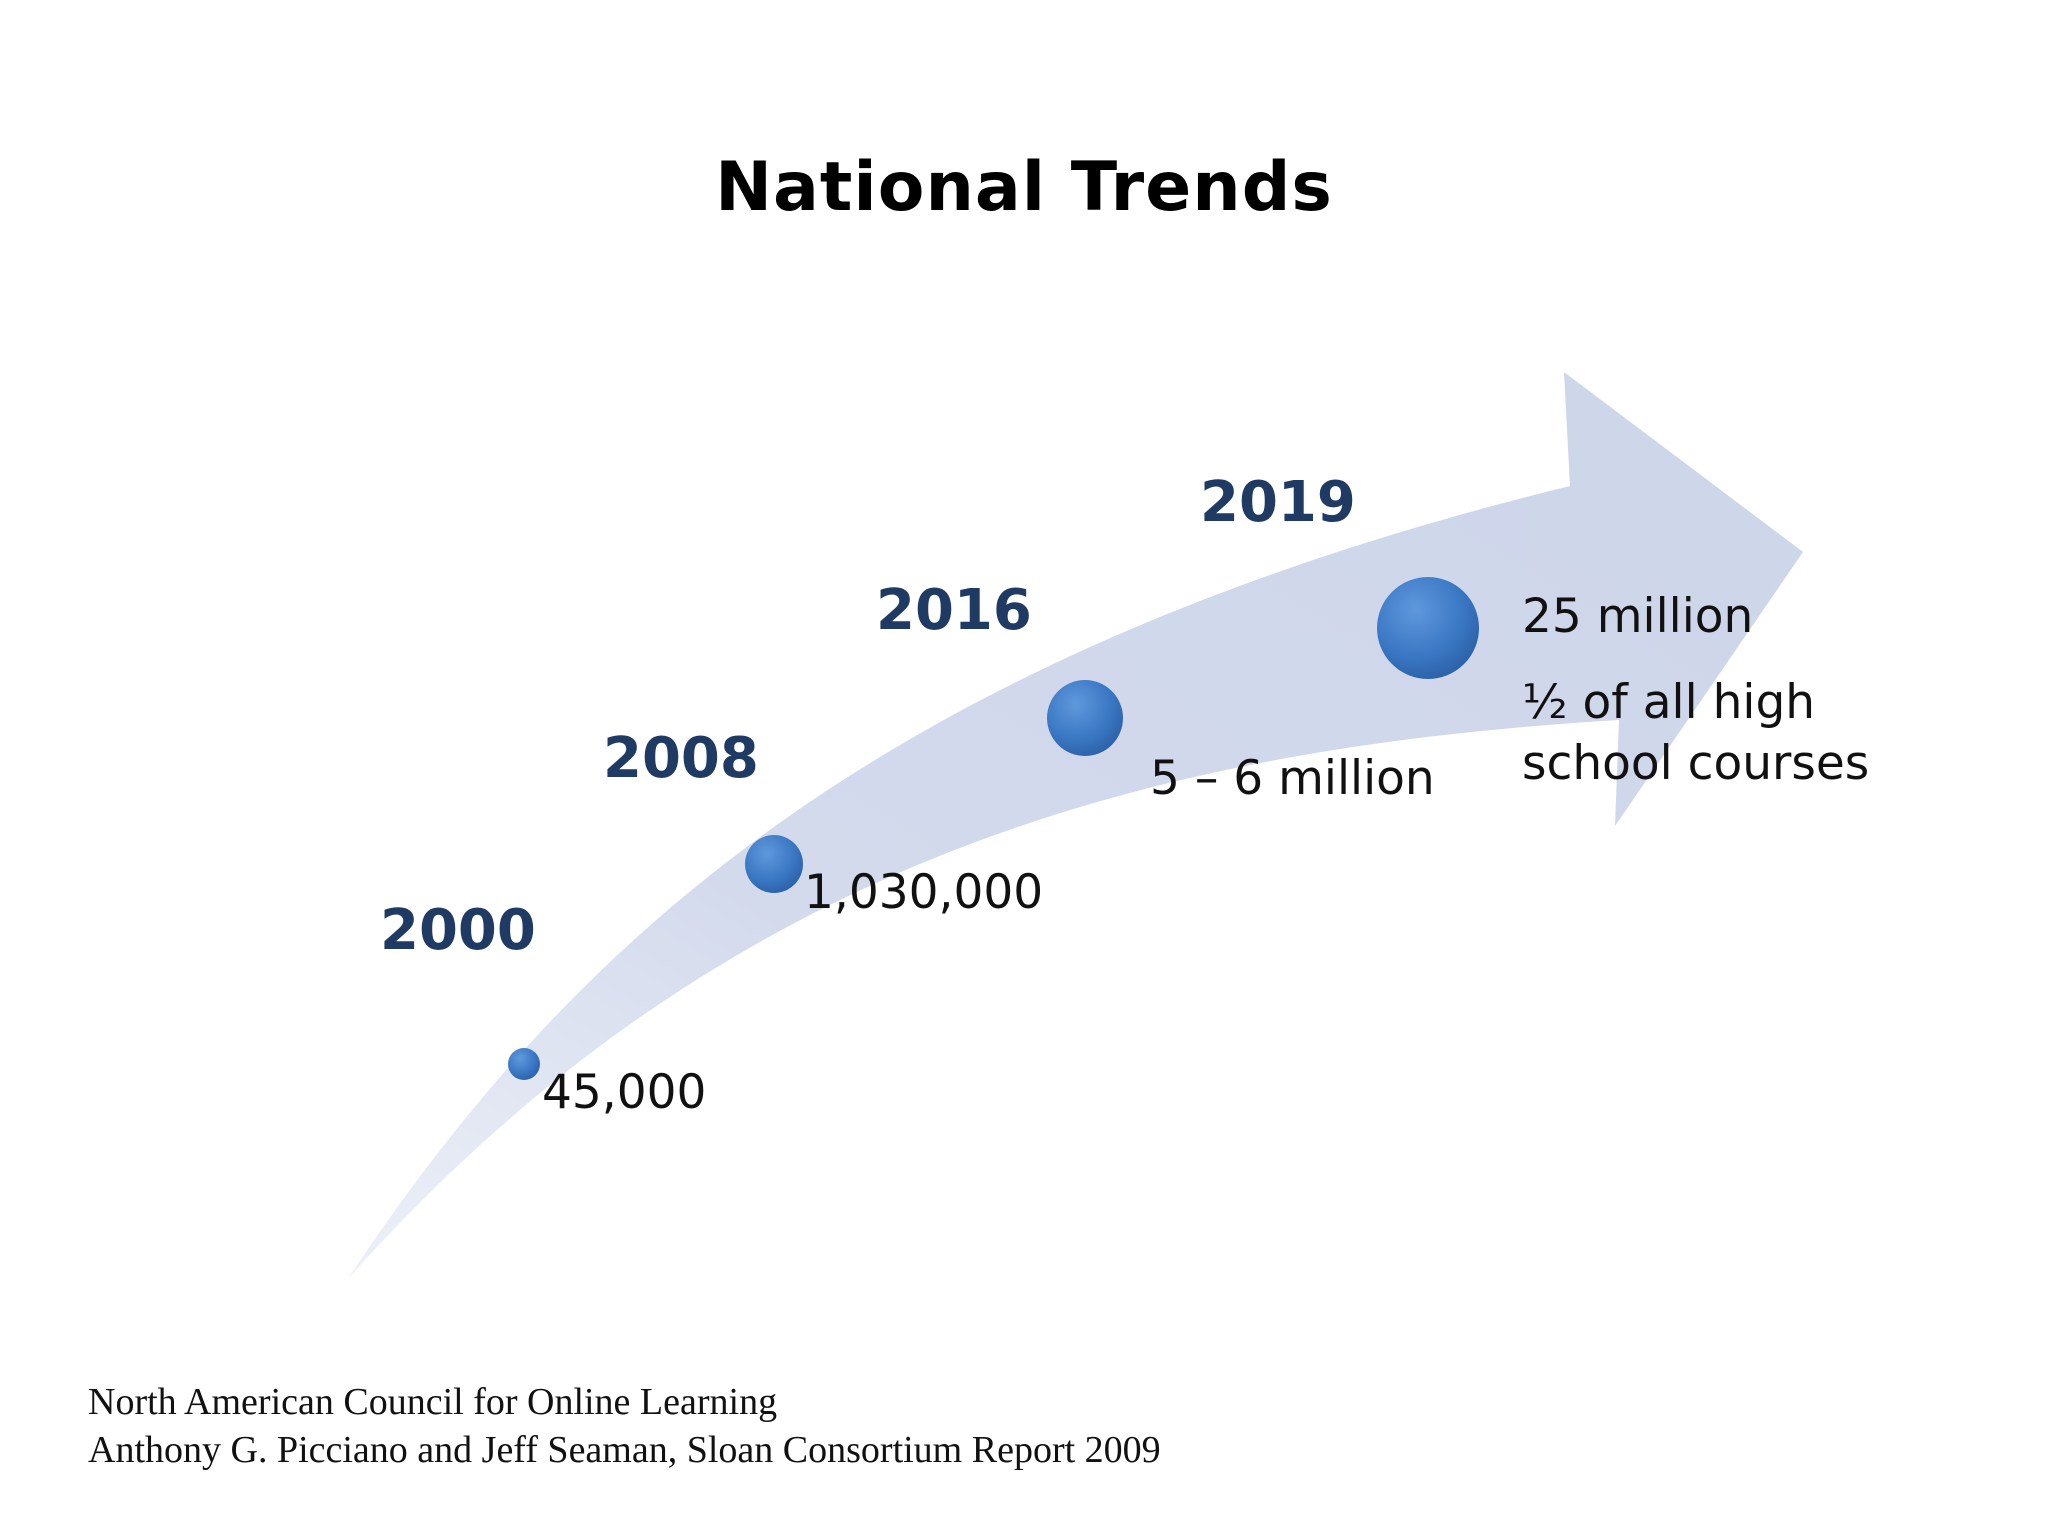 This screenshot has height=1536, width=2048. I want to click on bubble-2008, so click(774, 864).